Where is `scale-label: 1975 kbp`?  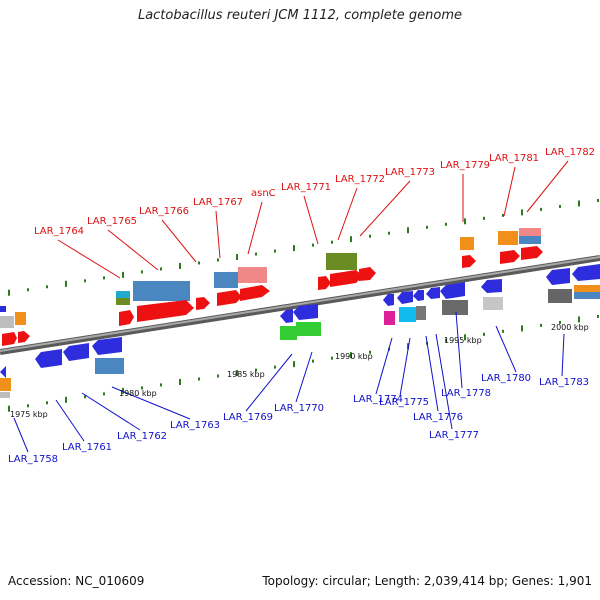
scale-label: 1975 kbp is located at coordinates (29, 414).